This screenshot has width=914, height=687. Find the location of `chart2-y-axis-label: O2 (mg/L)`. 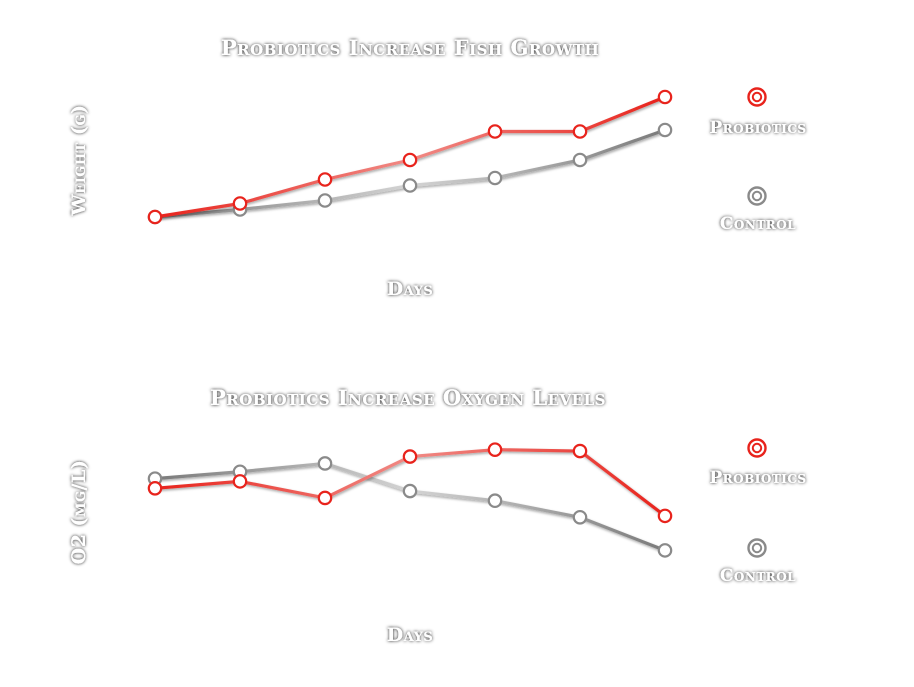

chart2-y-axis-label: O2 (mg/L) is located at coordinates (79, 512).